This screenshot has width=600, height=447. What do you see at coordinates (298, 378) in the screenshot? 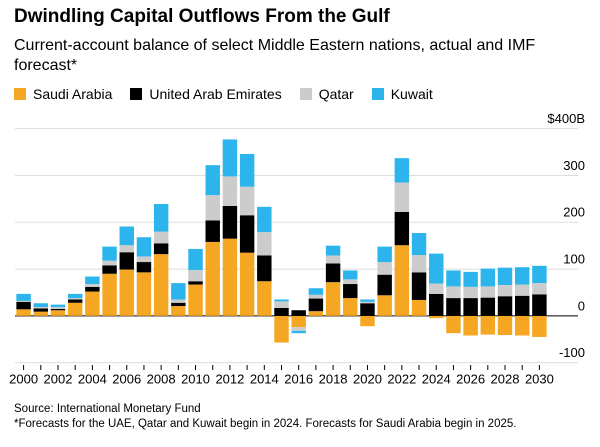
I see `x-tick-label: 2016` at bounding box center [298, 378].